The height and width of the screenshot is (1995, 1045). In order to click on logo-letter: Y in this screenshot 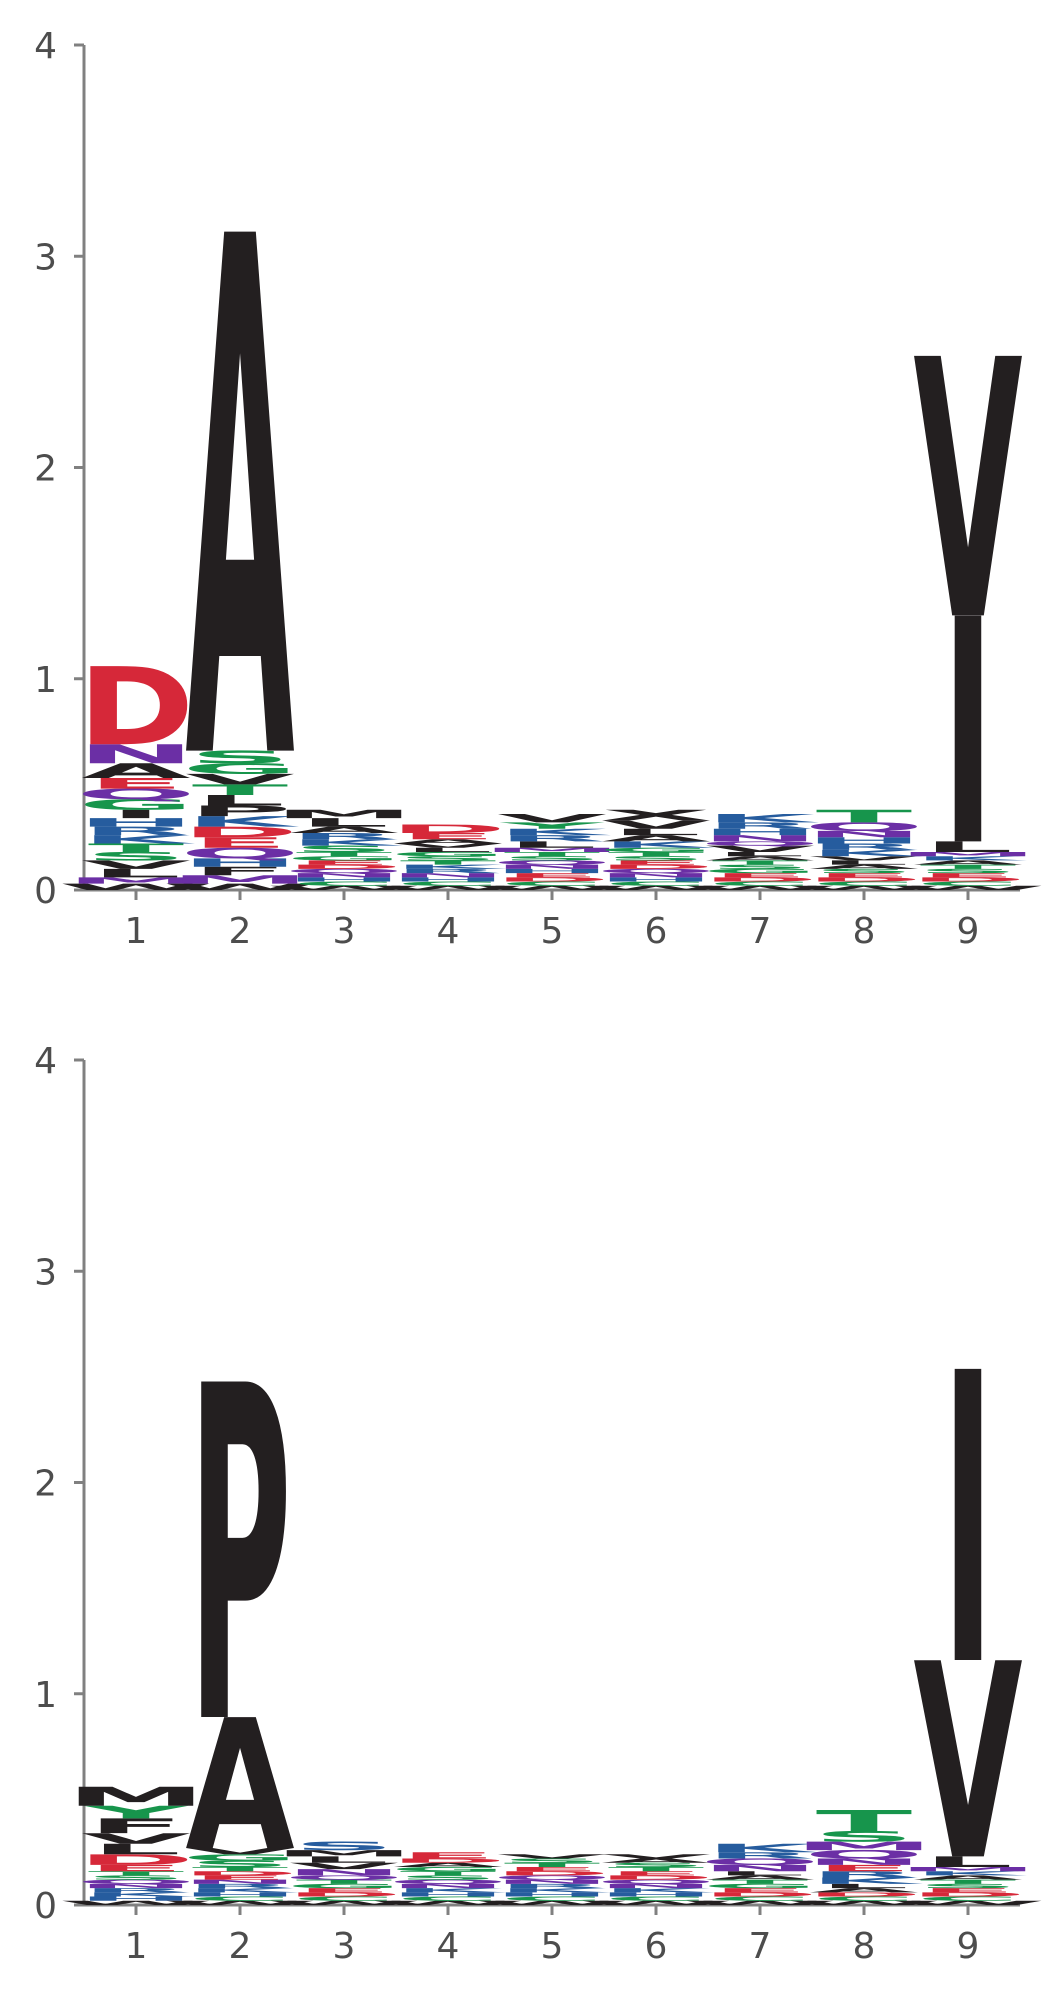, I will do `click(552, 826)`.